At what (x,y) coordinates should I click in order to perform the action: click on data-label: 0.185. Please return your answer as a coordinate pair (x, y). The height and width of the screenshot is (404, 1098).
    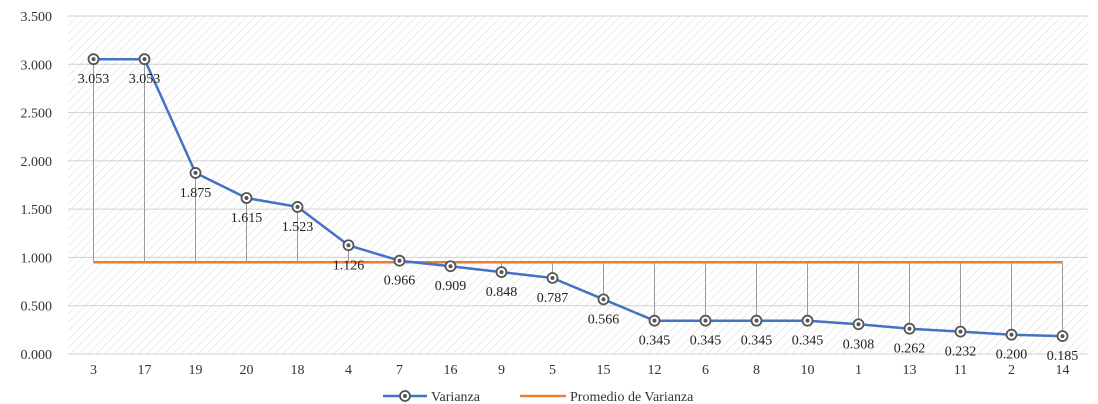
    Looking at the image, I should click on (1063, 356).